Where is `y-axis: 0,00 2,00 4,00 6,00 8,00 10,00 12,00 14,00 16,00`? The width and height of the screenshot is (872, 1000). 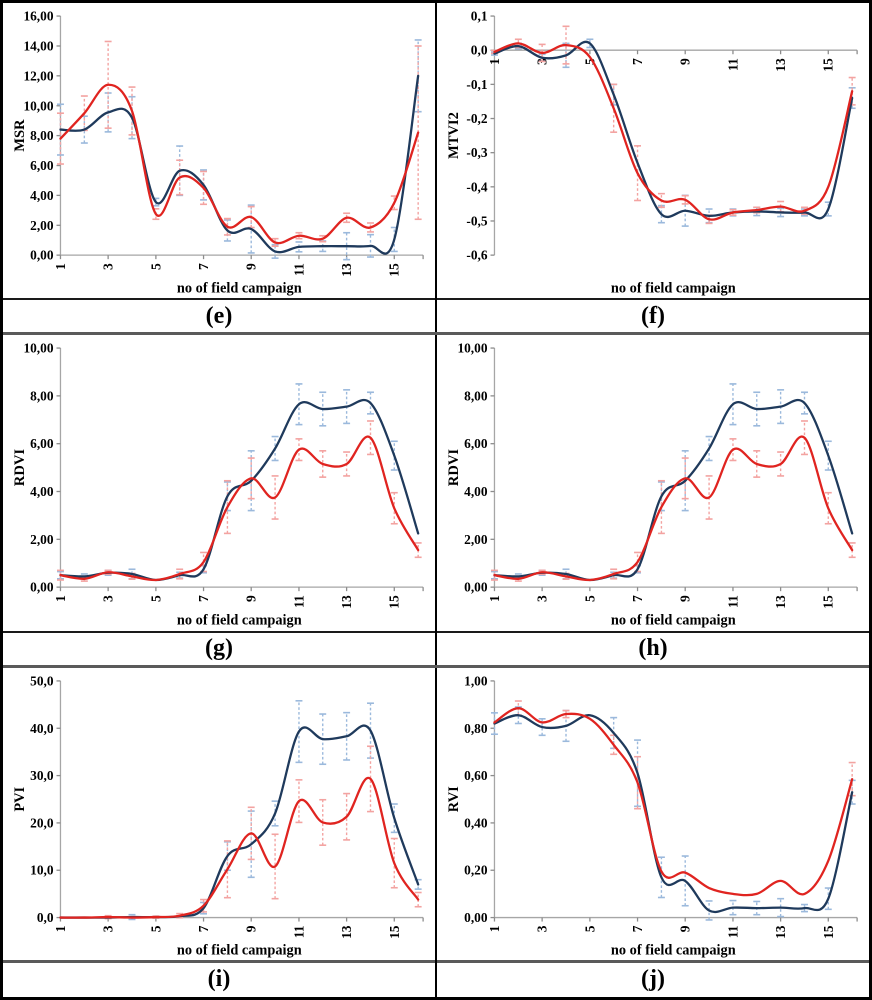
y-axis: 0,00 2,00 4,00 6,00 8,00 10,00 12,00 14,00 16,00 is located at coordinates (42, 136).